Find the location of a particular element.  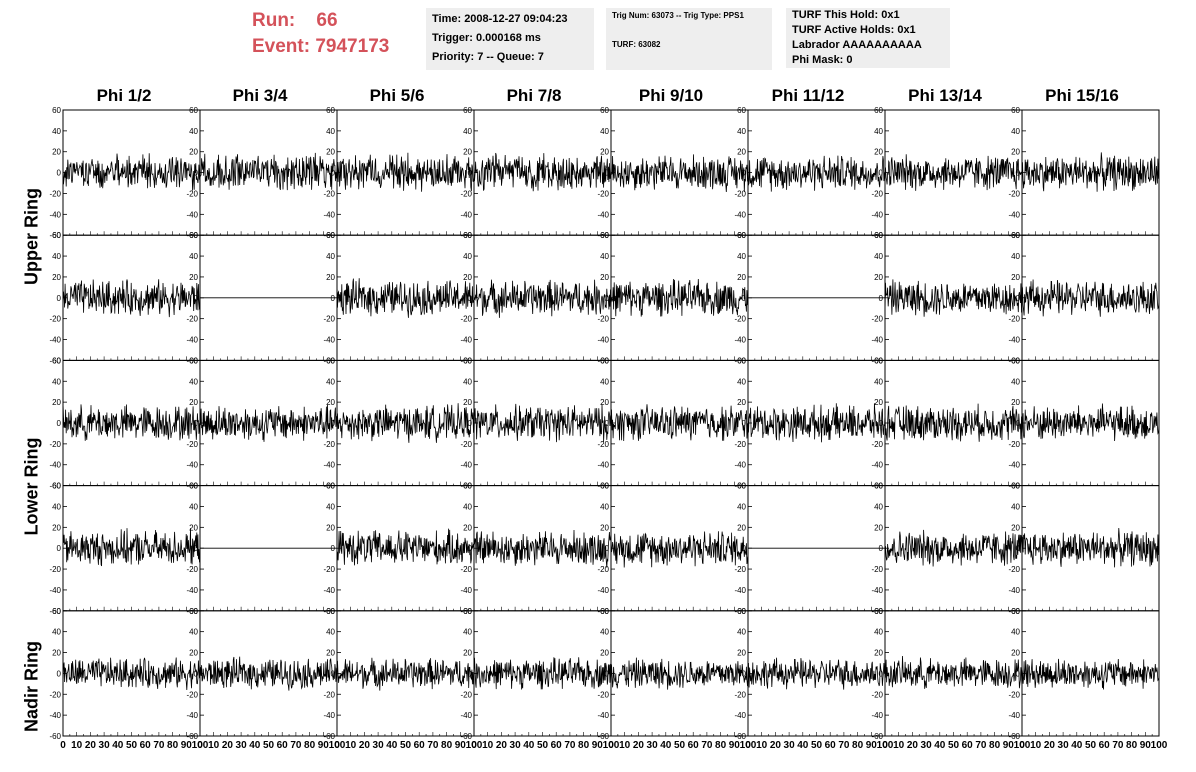

waveform-panel-r1-c2: 60 40 20 0 -20 -40 -60 is located at coordinates (262, 173).